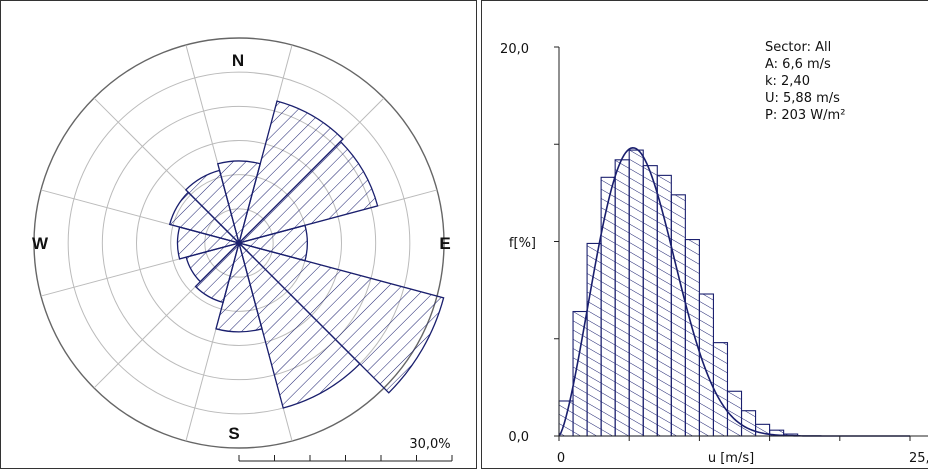  I want to click on y-tick-max: 20,0, so click(514, 49).